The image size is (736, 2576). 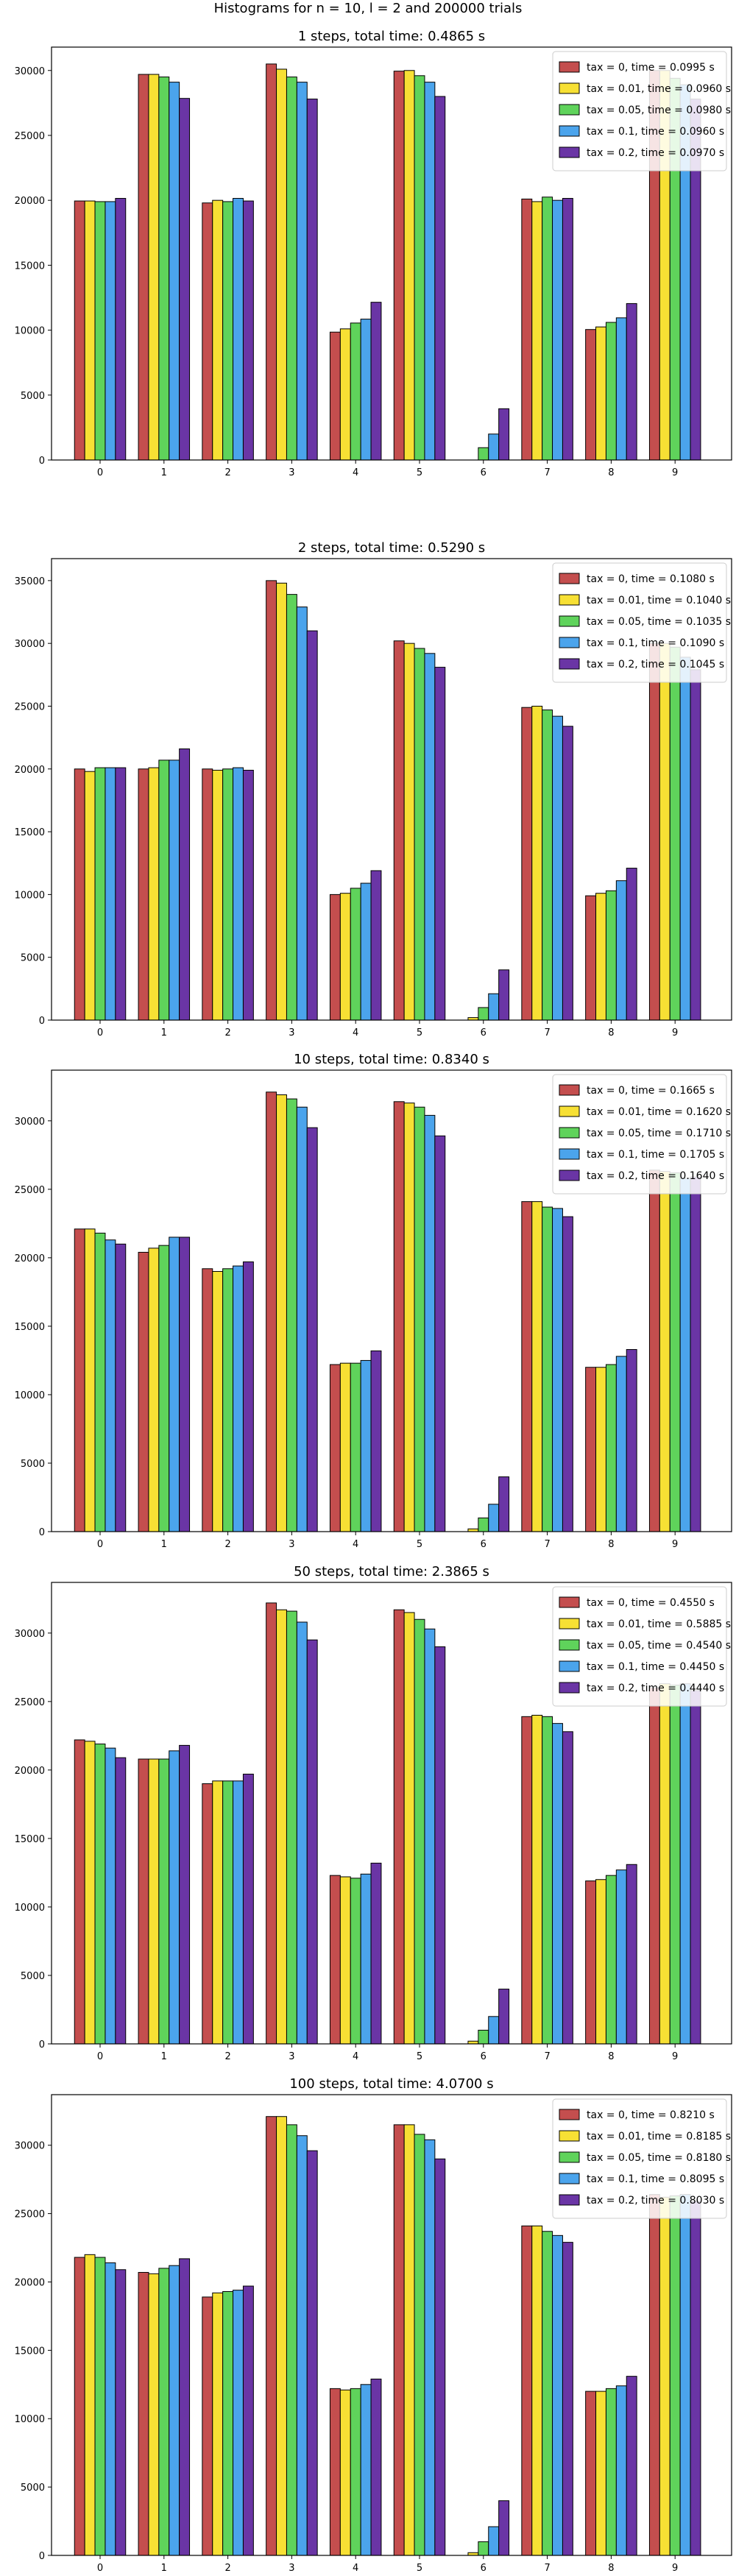 What do you see at coordinates (30, 644) in the screenshot?
I see `y-tick-label: 30000` at bounding box center [30, 644].